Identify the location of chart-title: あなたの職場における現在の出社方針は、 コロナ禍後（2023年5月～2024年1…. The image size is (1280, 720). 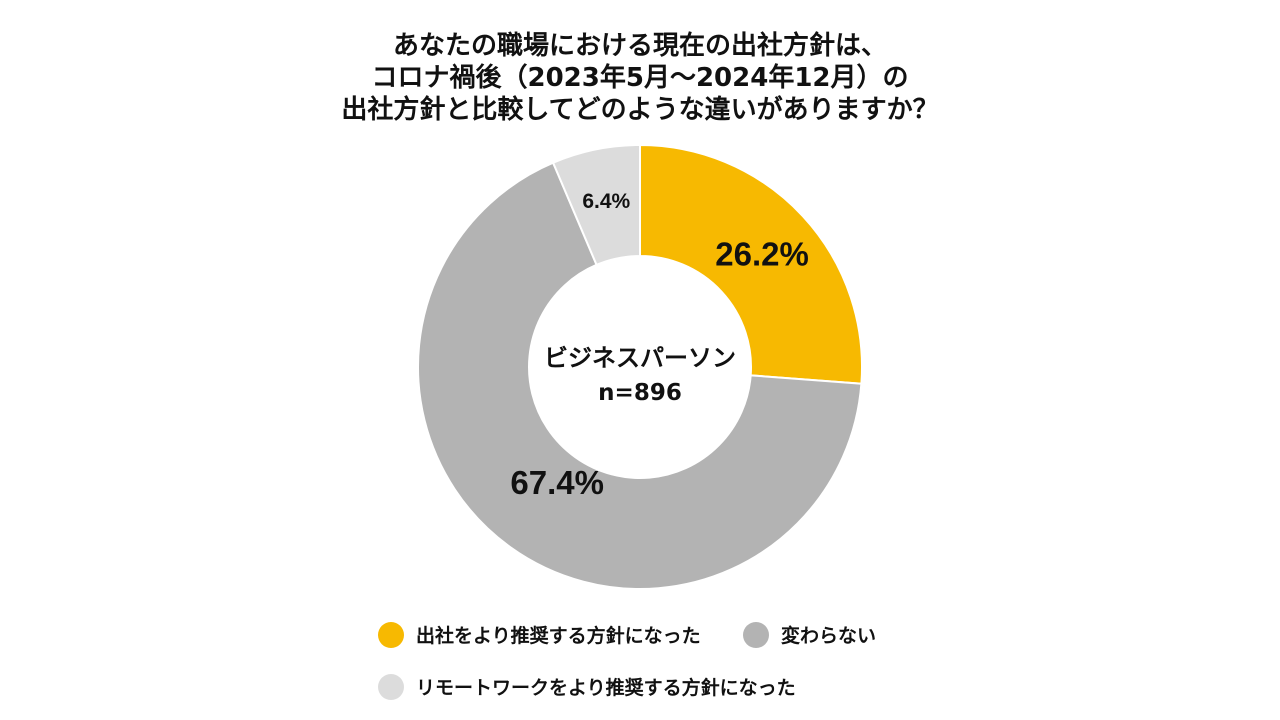
(640, 78).